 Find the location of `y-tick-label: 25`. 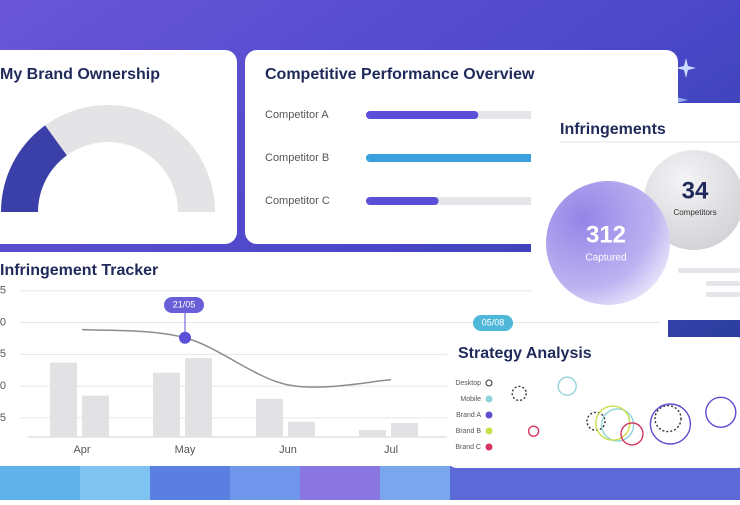

y-tick-label: 25 is located at coordinates (3, 291).